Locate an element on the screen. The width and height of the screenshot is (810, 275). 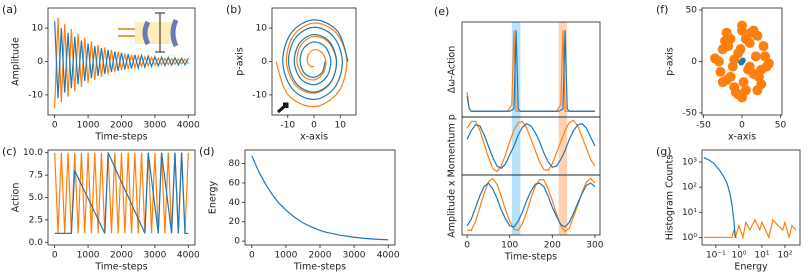
y-tick-label: 10³ is located at coordinates (689, 162).